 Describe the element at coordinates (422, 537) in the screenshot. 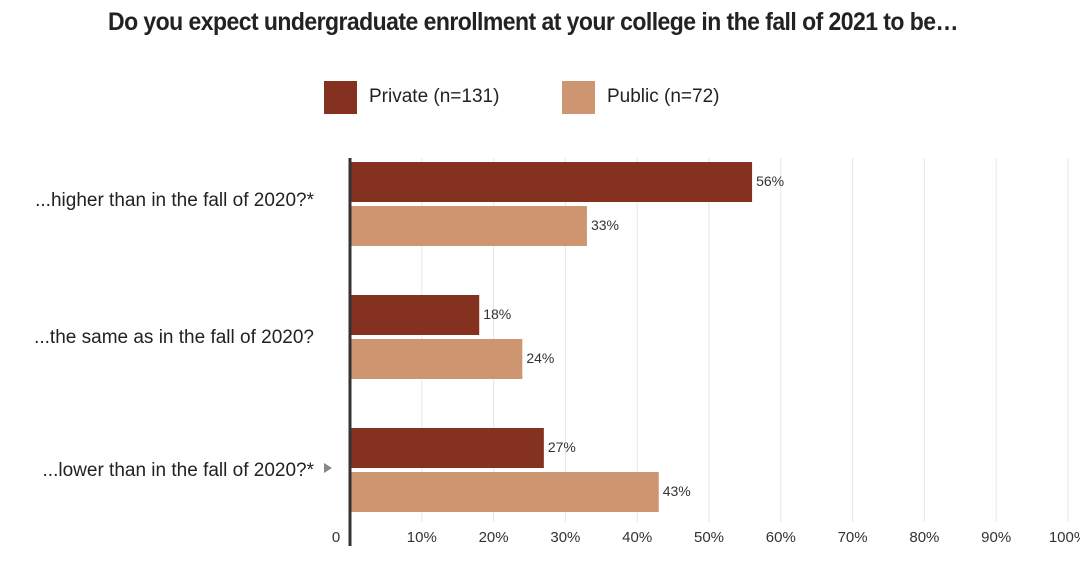

I see `x-tick-label: 10%` at that location.